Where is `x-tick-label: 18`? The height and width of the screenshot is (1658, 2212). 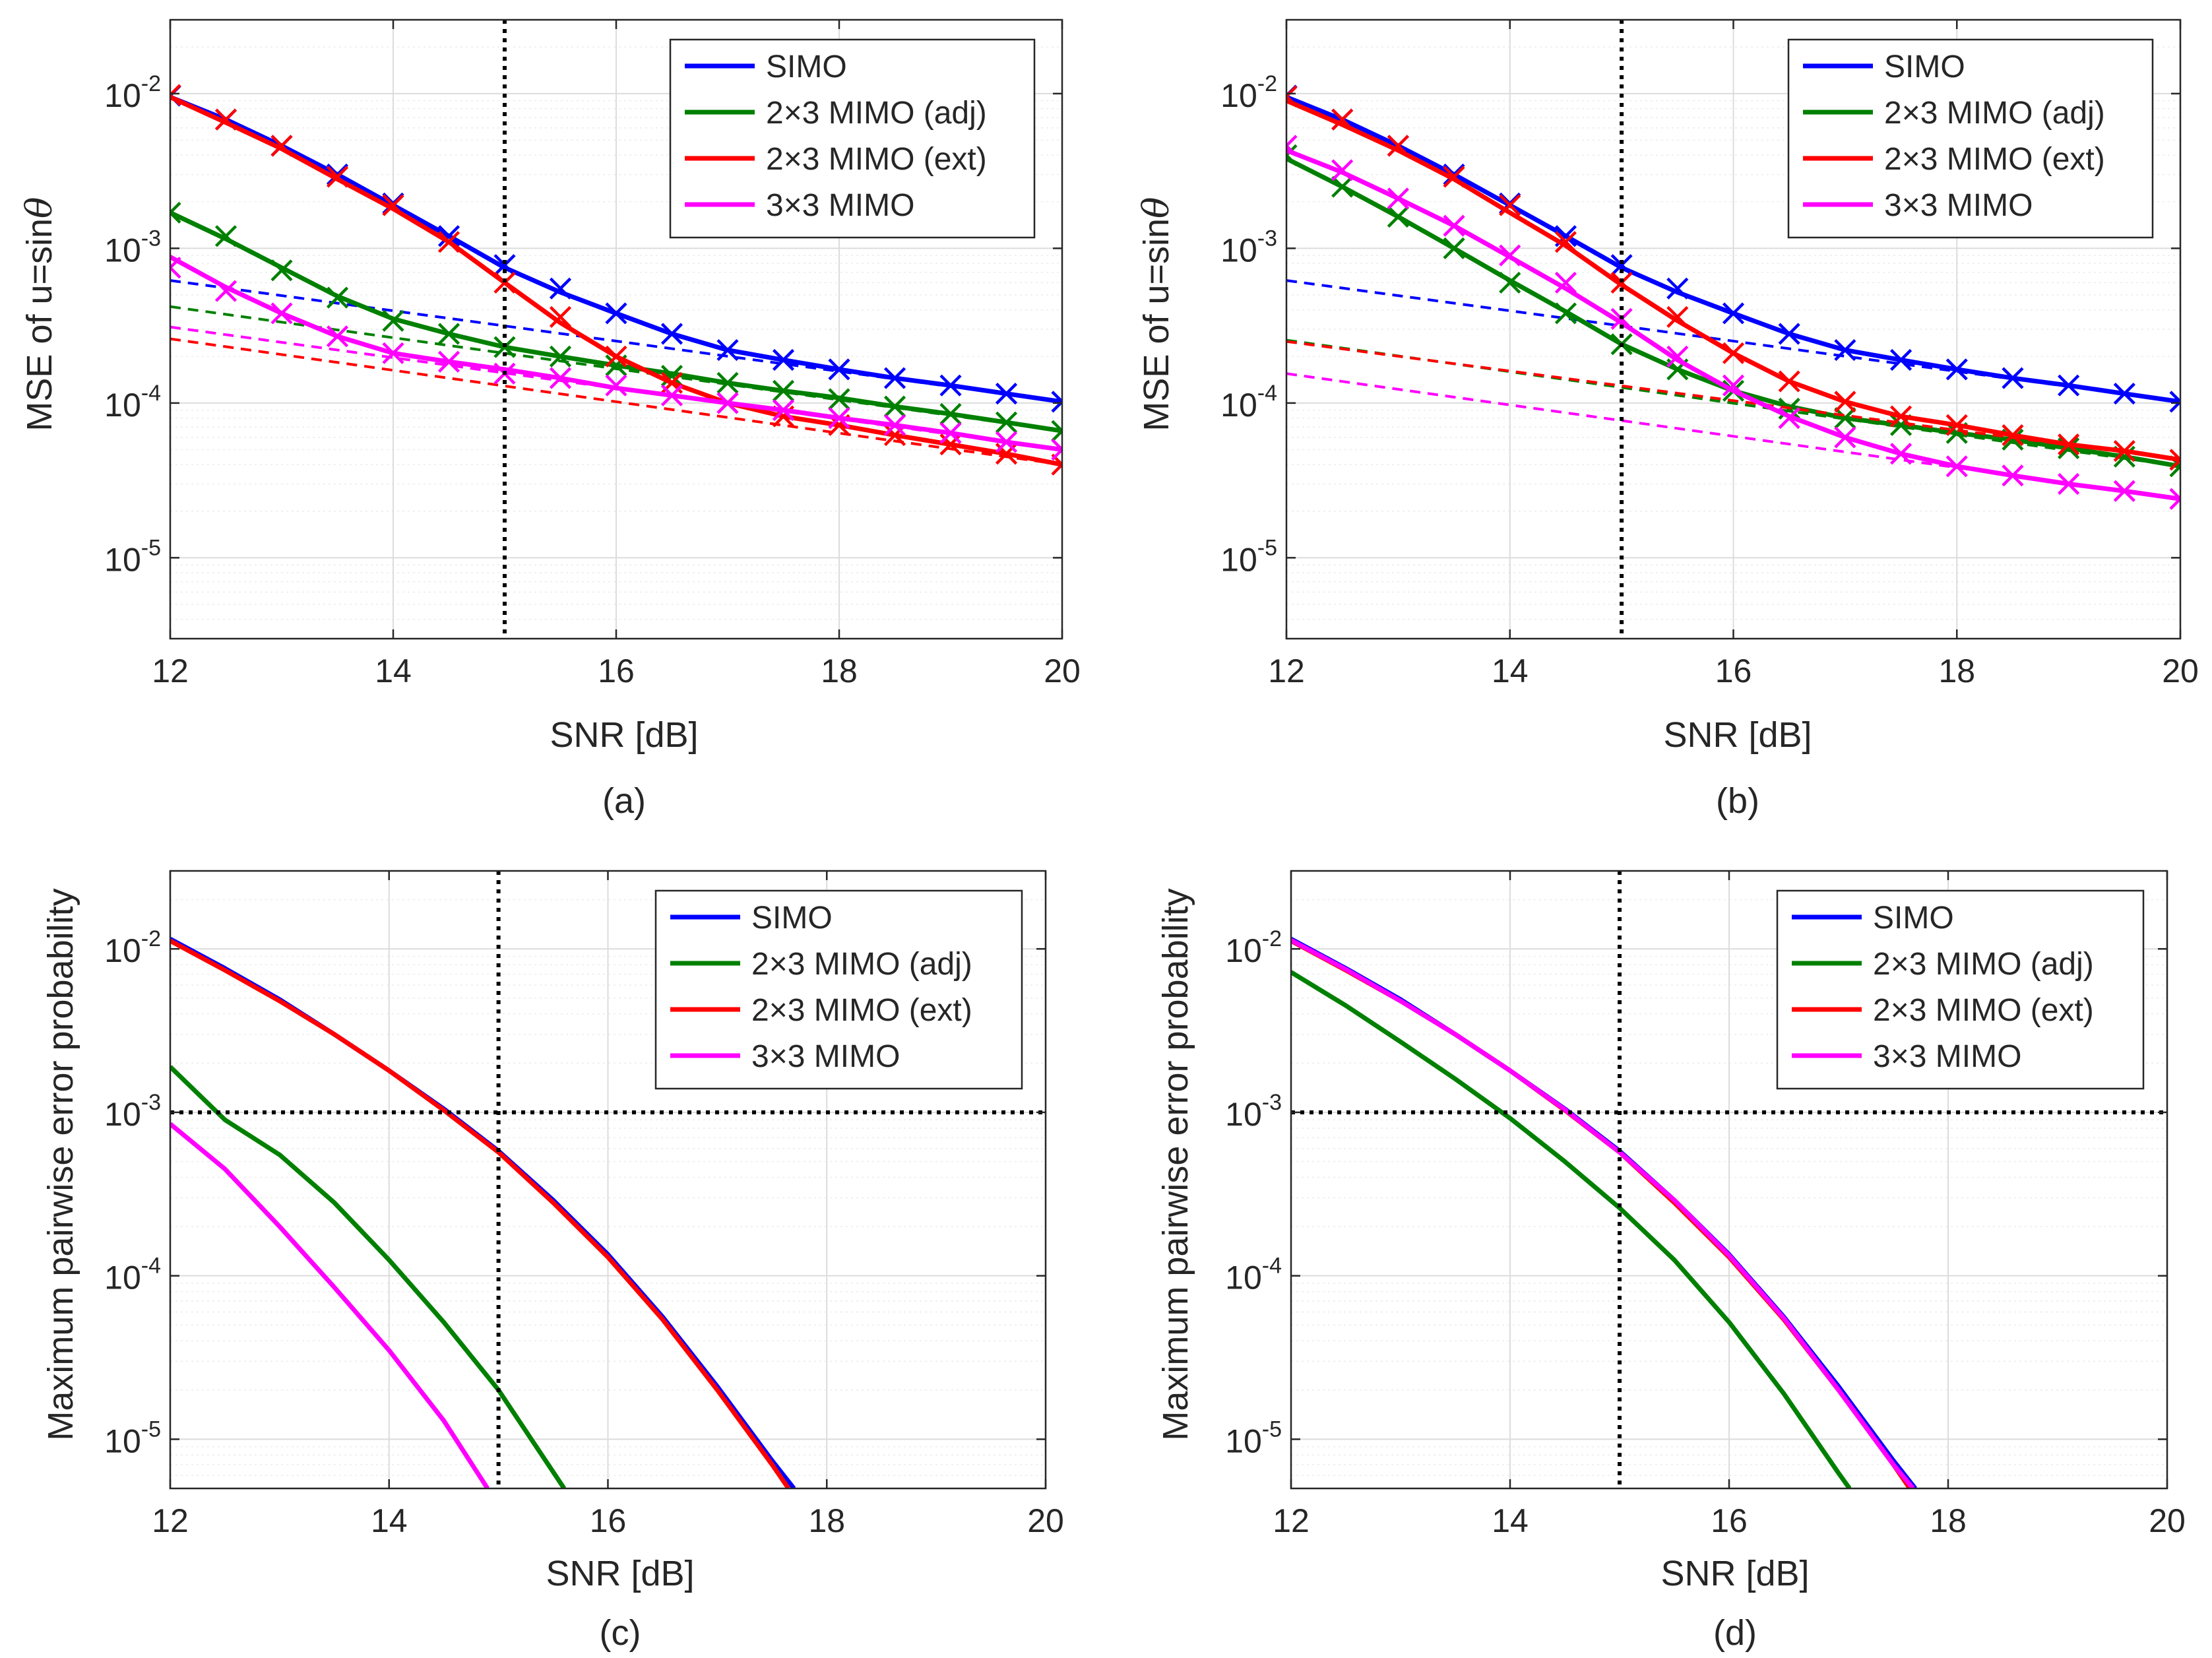 x-tick-label: 18 is located at coordinates (839, 671).